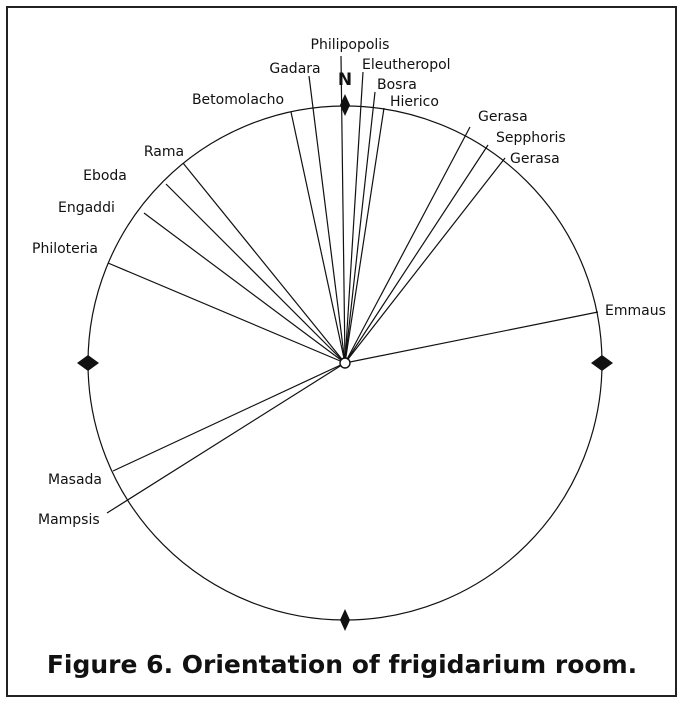  Describe the element at coordinates (406, 65) in the screenshot. I see `site-label: Eleutheropol` at that location.